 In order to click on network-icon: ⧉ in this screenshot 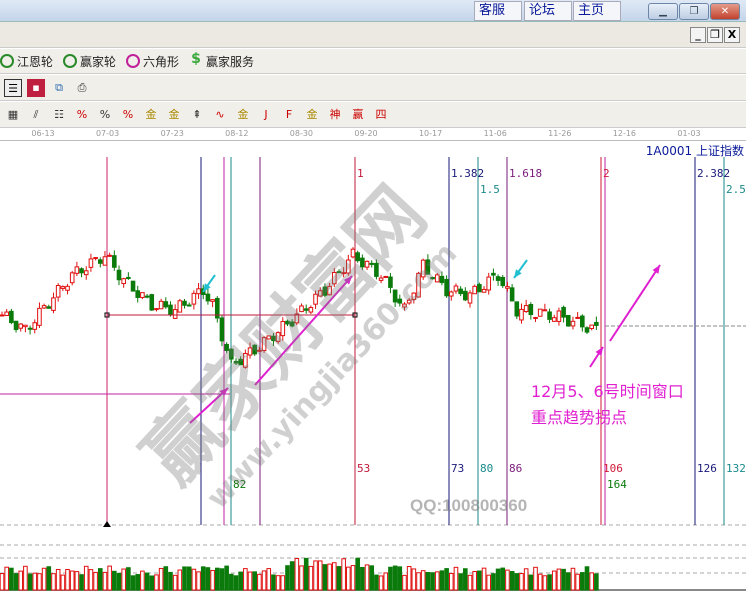, I will do `click(59, 87)`.